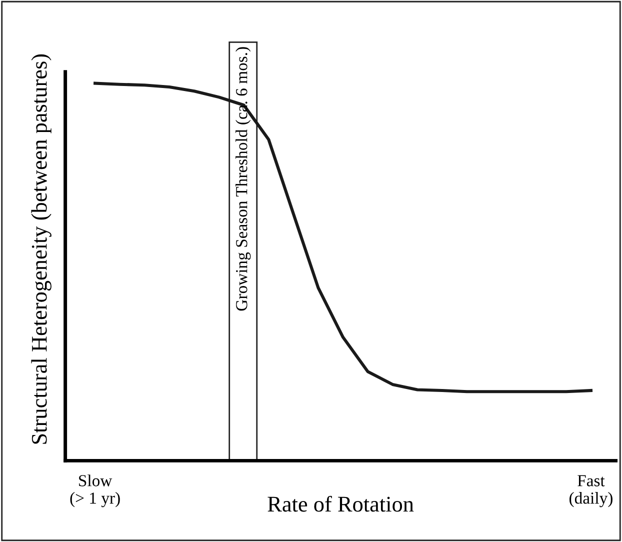 Image resolution: width=622 pixels, height=542 pixels. Describe the element at coordinates (341, 504) in the screenshot. I see `x-axis-title: Rate of Rotation` at that location.